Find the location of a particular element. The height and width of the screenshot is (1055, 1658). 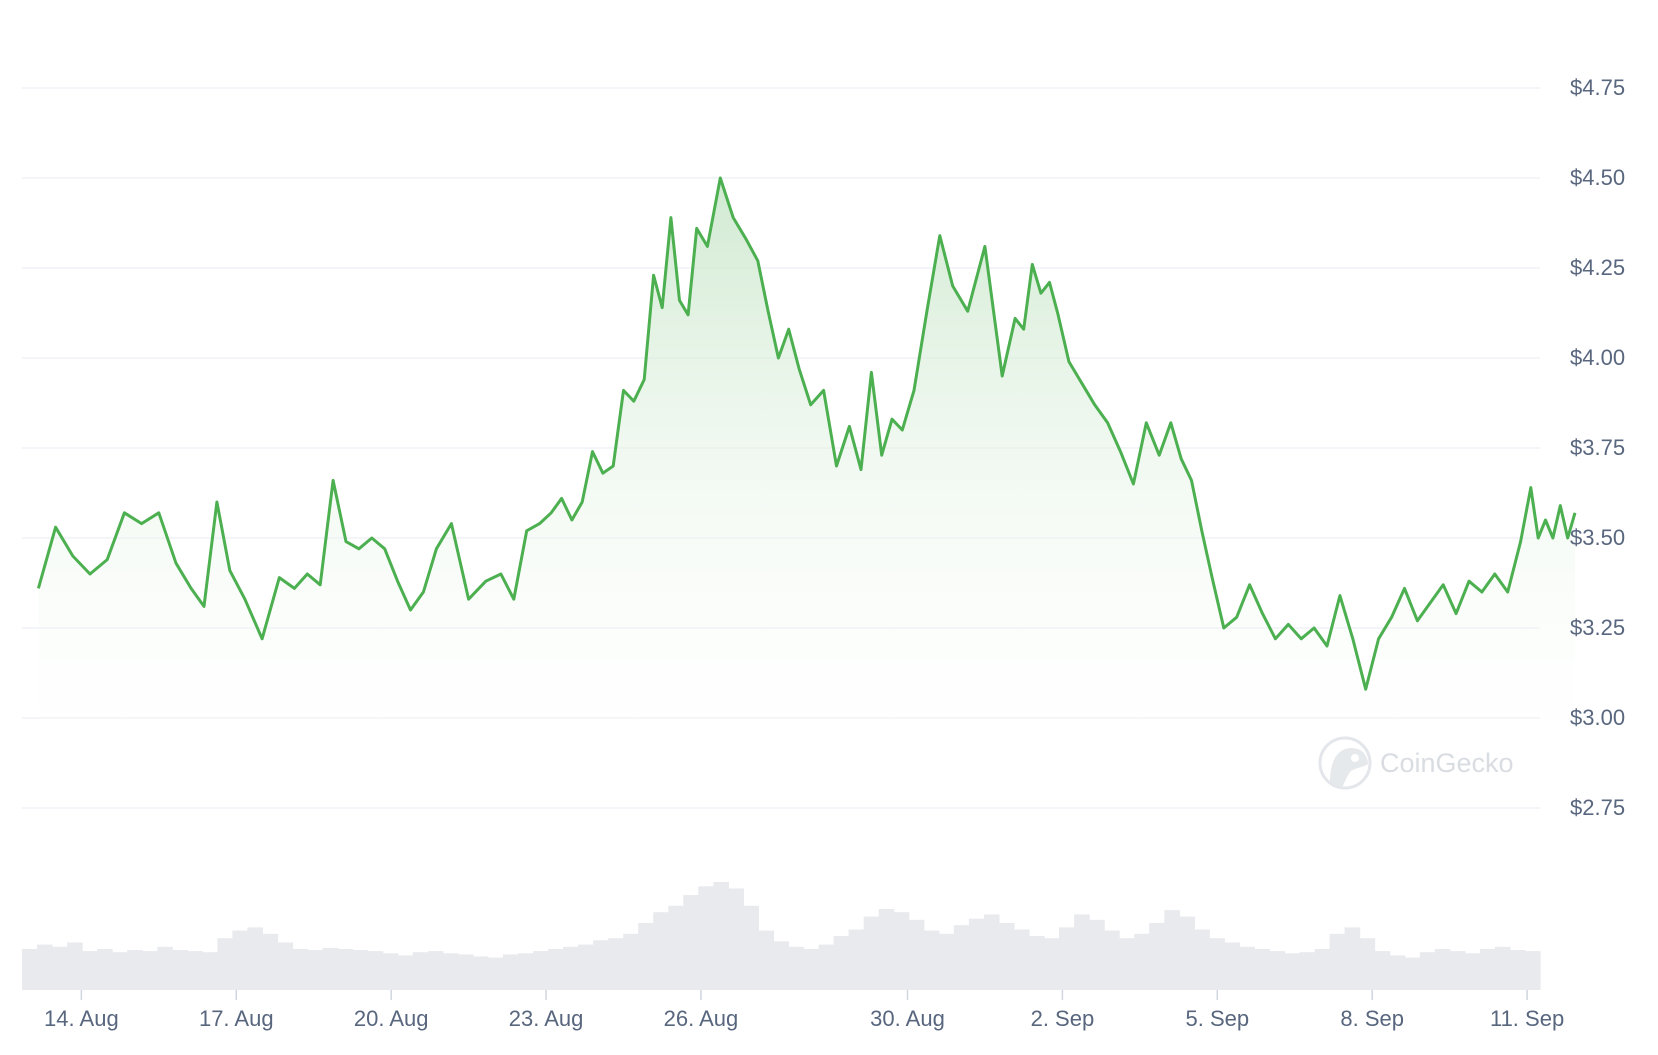

volume-bars is located at coordinates (781, 936).